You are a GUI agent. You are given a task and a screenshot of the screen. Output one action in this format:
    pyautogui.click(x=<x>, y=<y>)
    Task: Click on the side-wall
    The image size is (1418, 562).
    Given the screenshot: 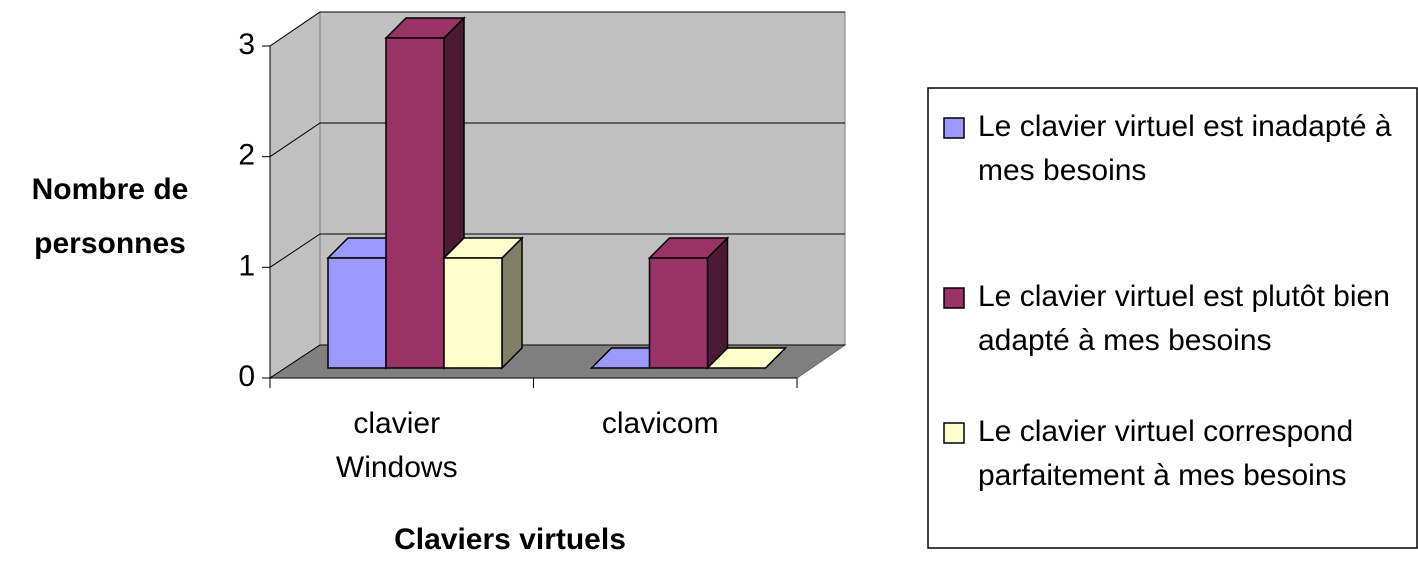 What is the action you would take?
    pyautogui.click(x=295, y=195)
    